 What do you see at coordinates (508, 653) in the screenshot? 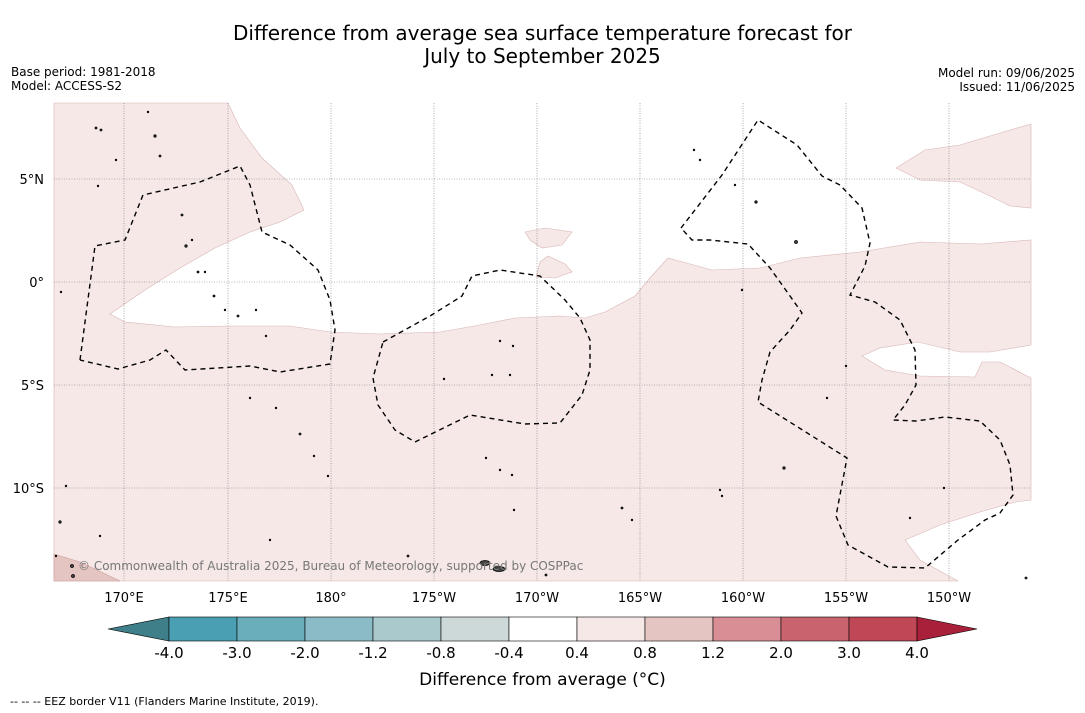
I see `colorbar-tick-label: -0.4` at bounding box center [508, 653].